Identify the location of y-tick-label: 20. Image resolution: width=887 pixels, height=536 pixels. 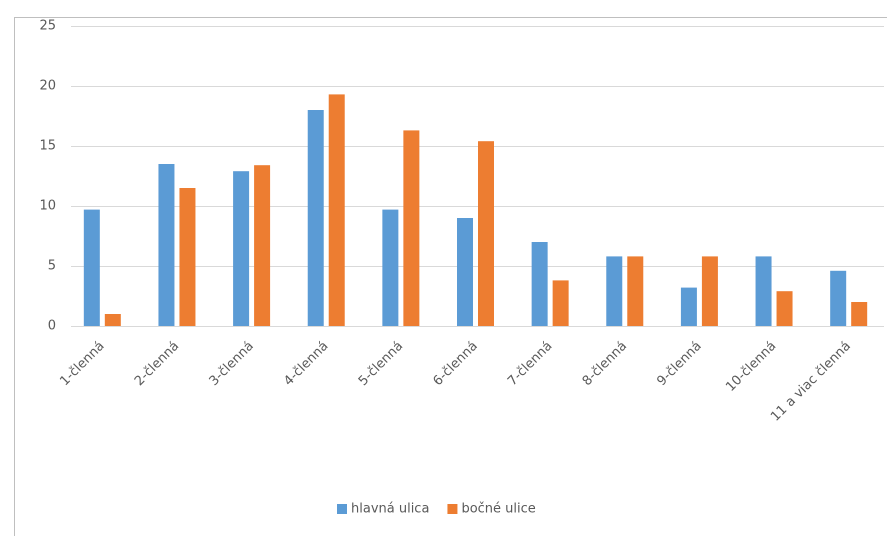
(47, 86).